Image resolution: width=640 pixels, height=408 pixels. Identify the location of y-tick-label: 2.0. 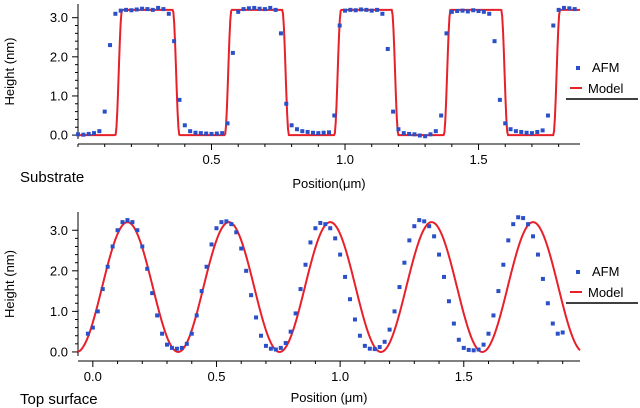
(59, 56).